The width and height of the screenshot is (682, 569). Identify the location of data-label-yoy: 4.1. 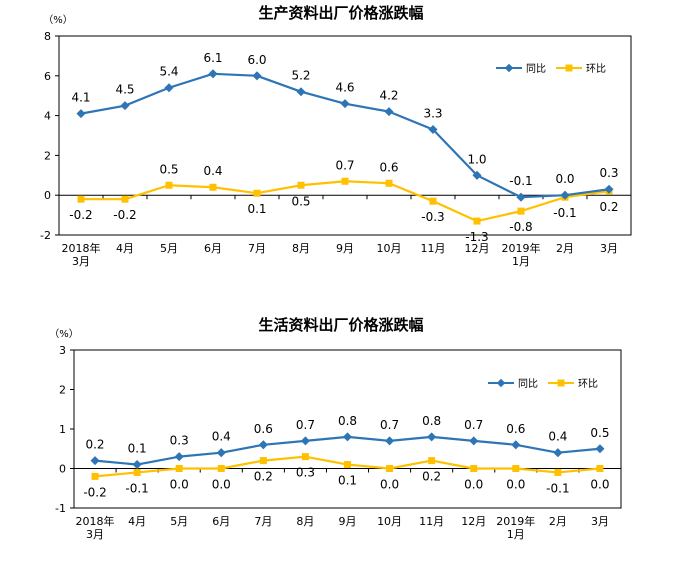
(80, 98).